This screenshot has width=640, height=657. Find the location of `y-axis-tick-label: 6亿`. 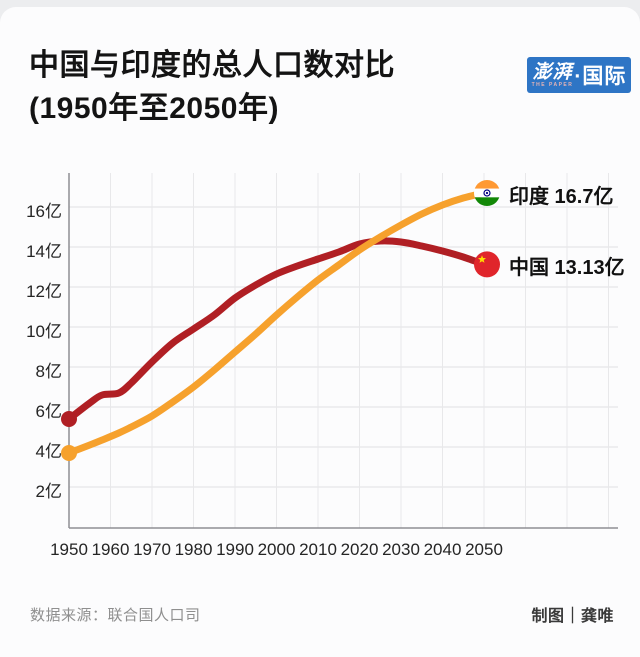

y-axis-tick-label: 6亿 is located at coordinates (48, 411).